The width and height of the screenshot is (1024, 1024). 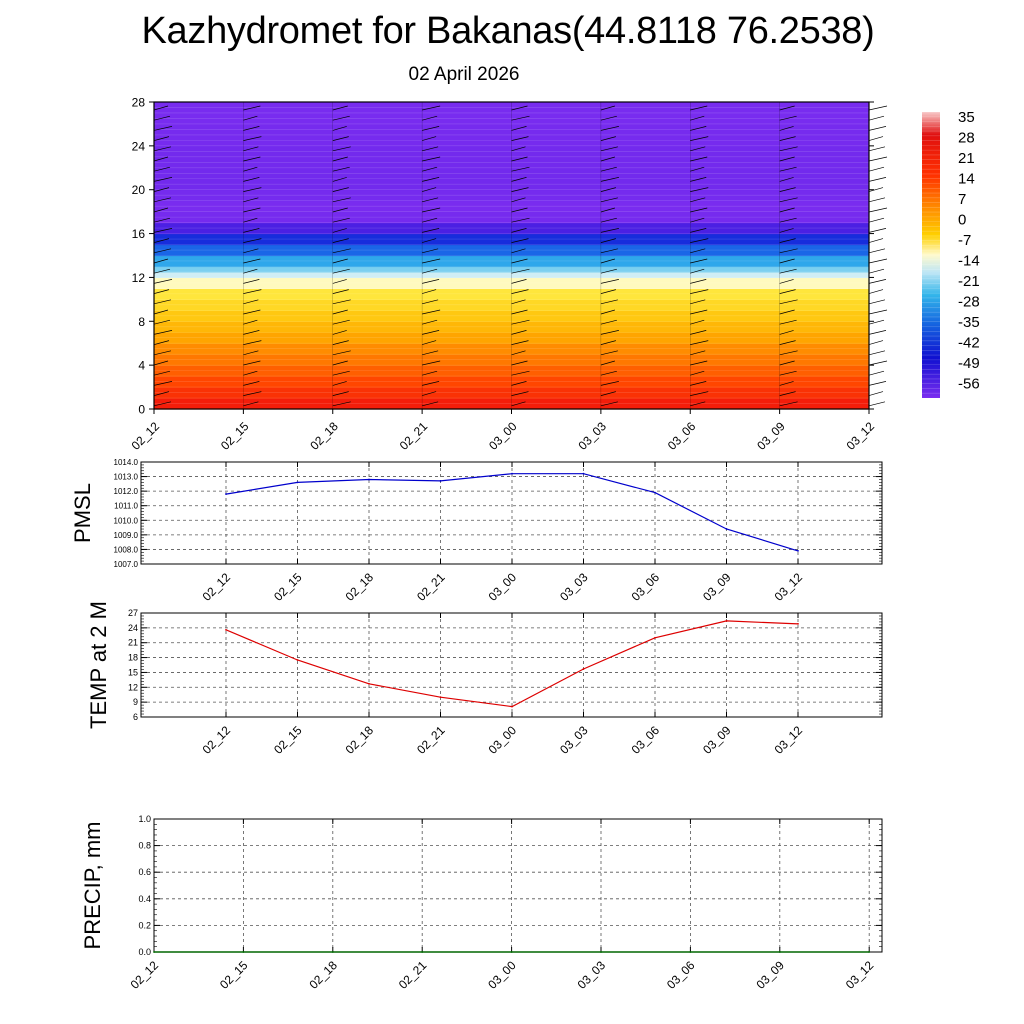 What do you see at coordinates (126, 520) in the screenshot?
I see `y-tick-label: 1010.0` at bounding box center [126, 520].